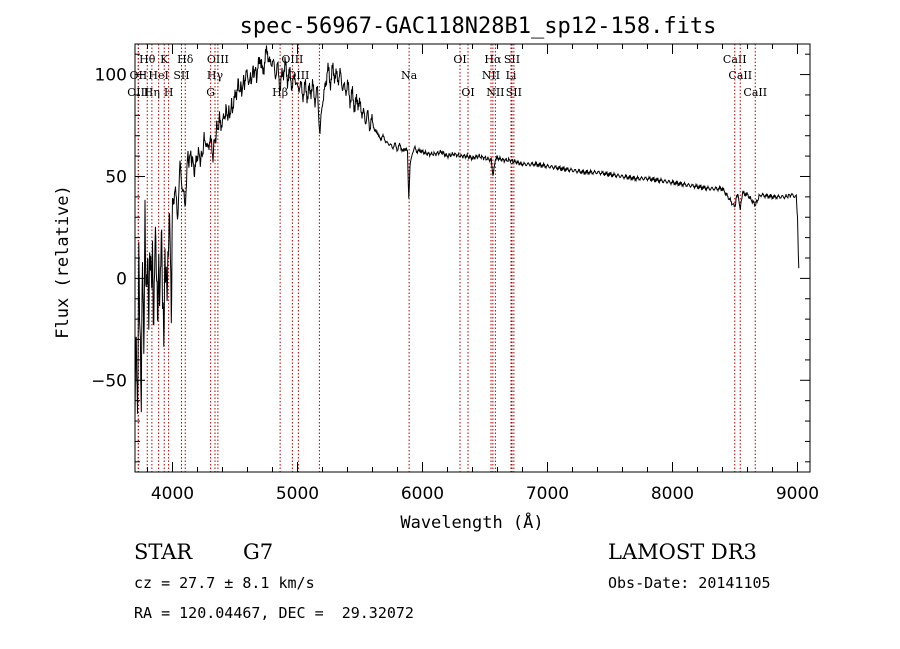 The height and width of the screenshot is (649, 900). I want to click on line-label-18: OI, so click(467, 92).